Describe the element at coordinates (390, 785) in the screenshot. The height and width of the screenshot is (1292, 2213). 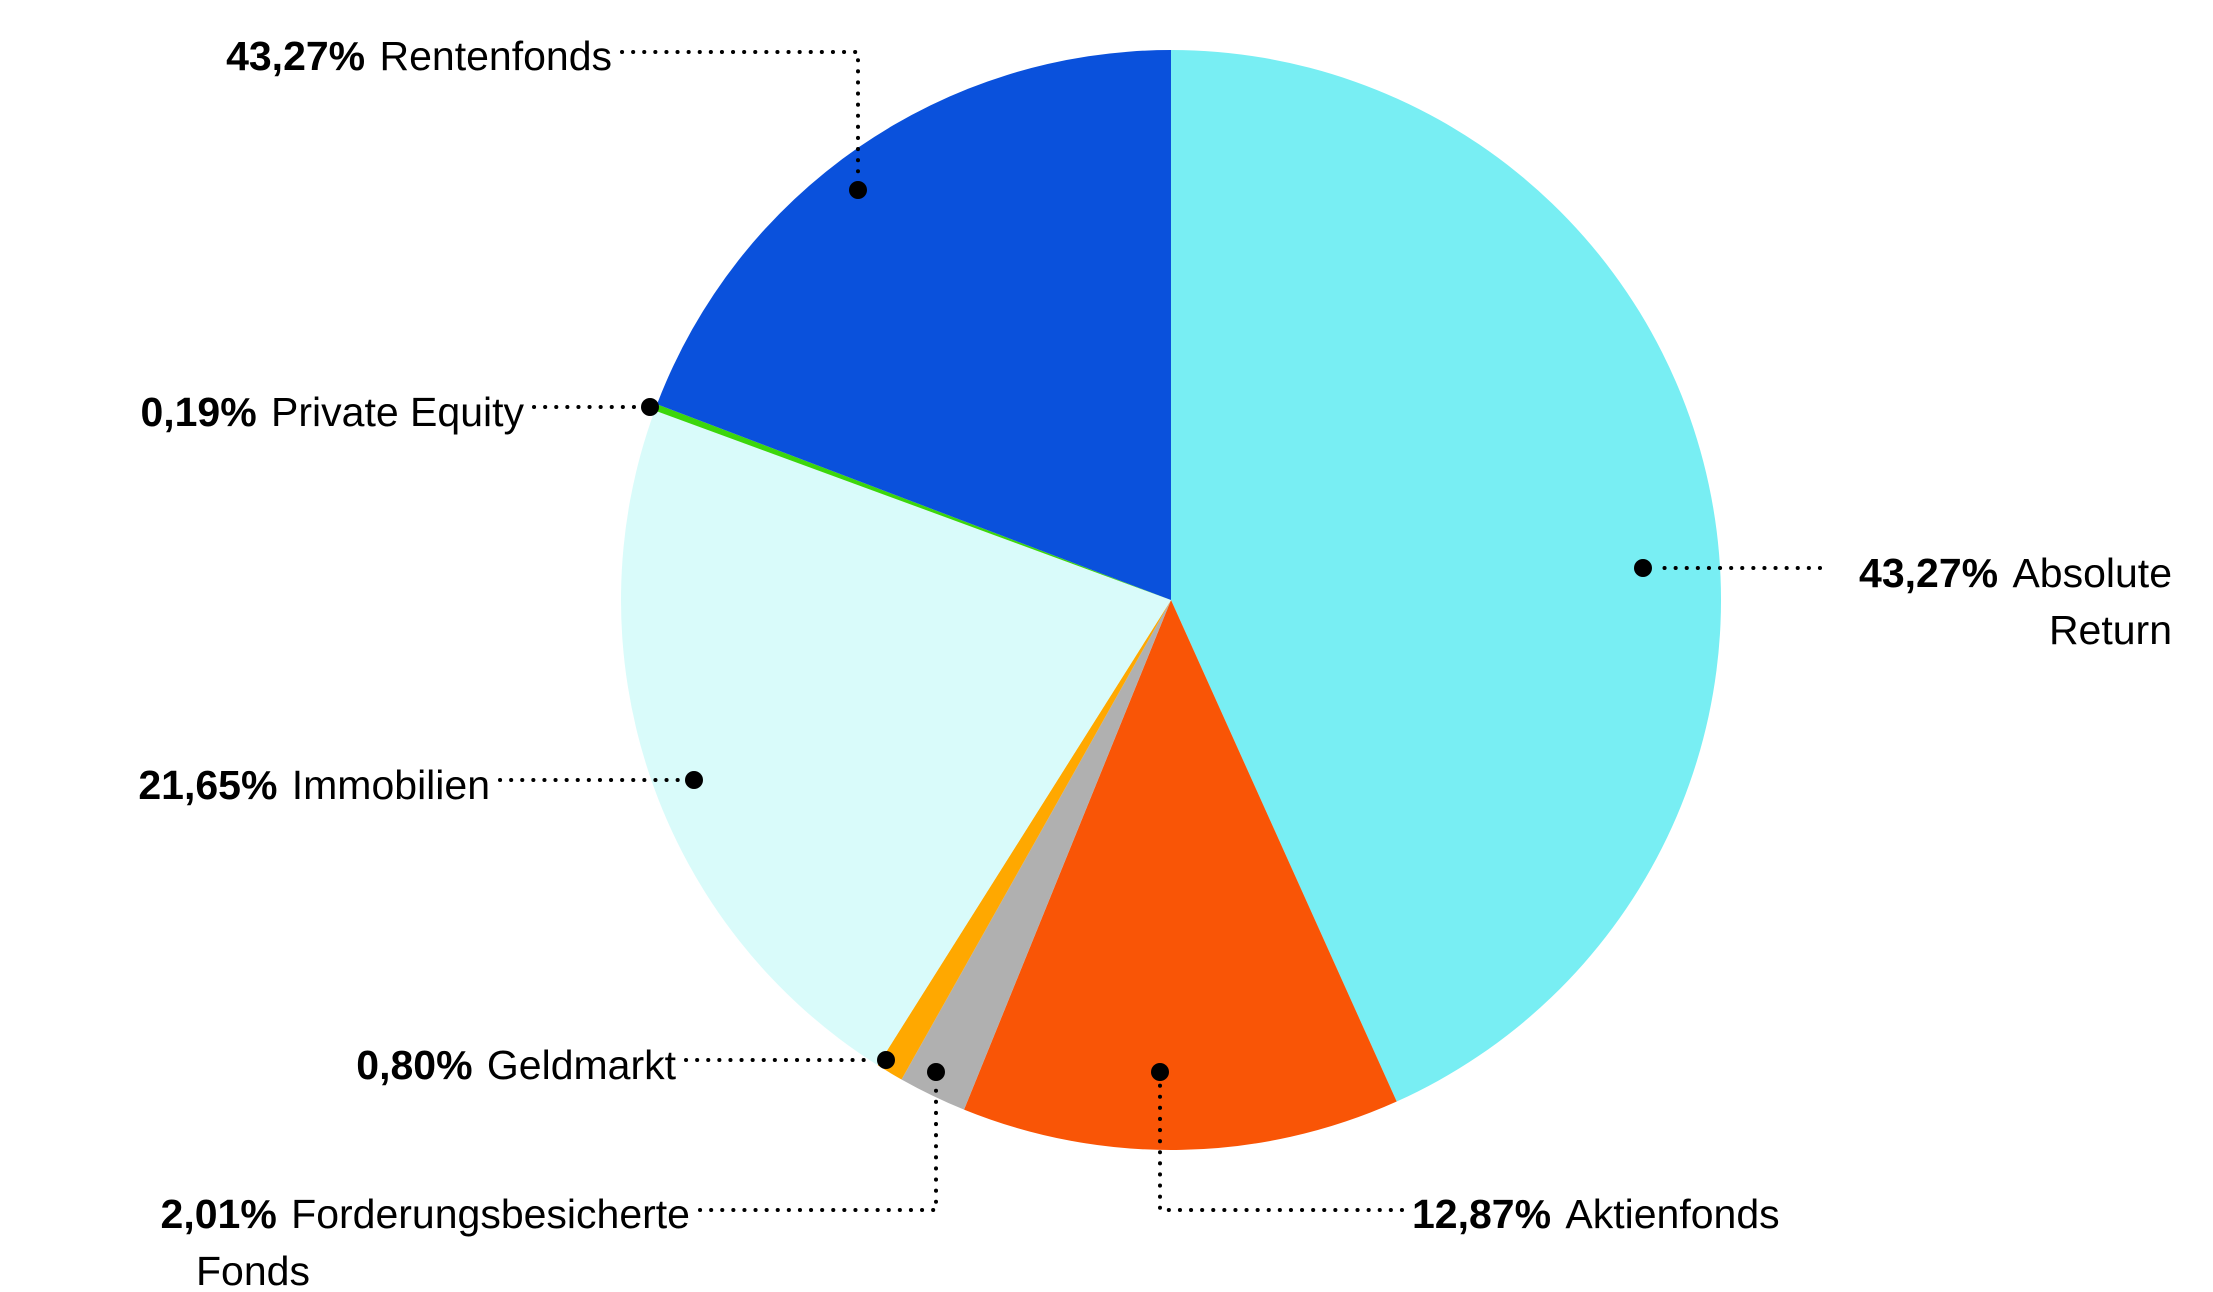
I see `callout-name: Immobilien` at that location.